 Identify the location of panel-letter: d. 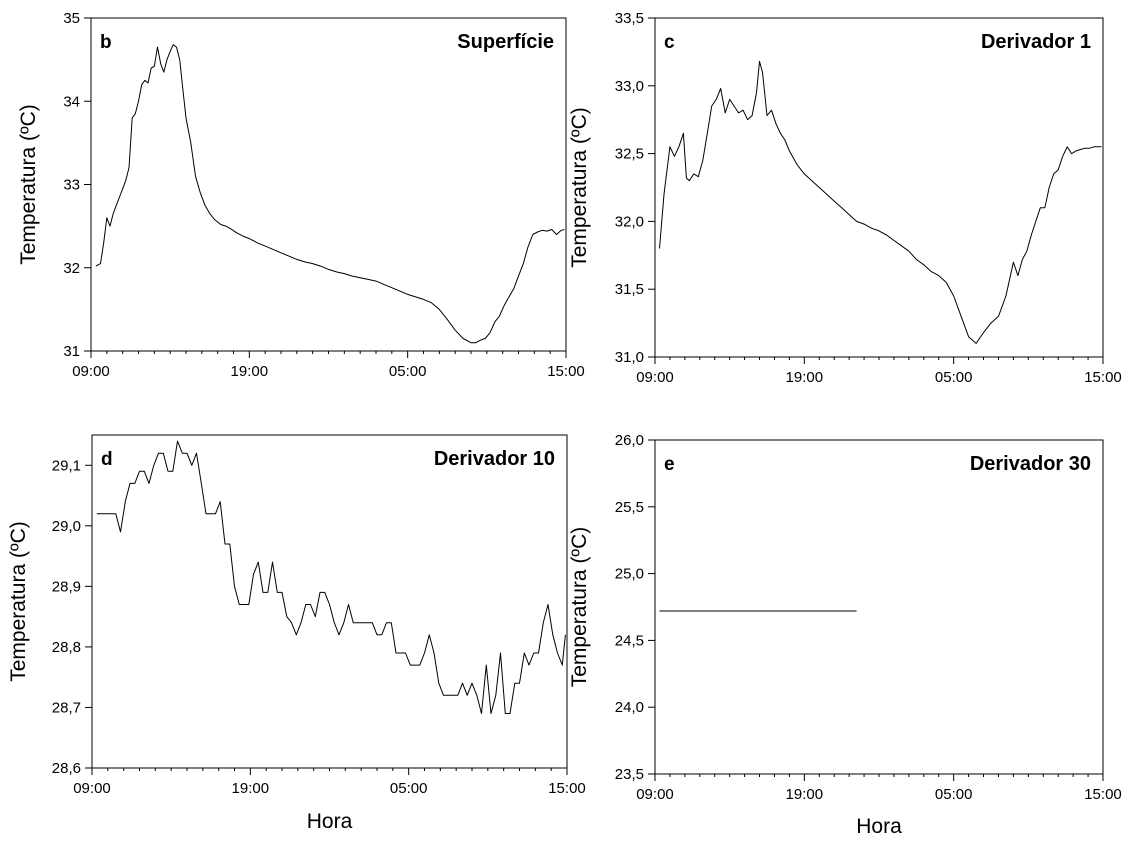
(107, 459).